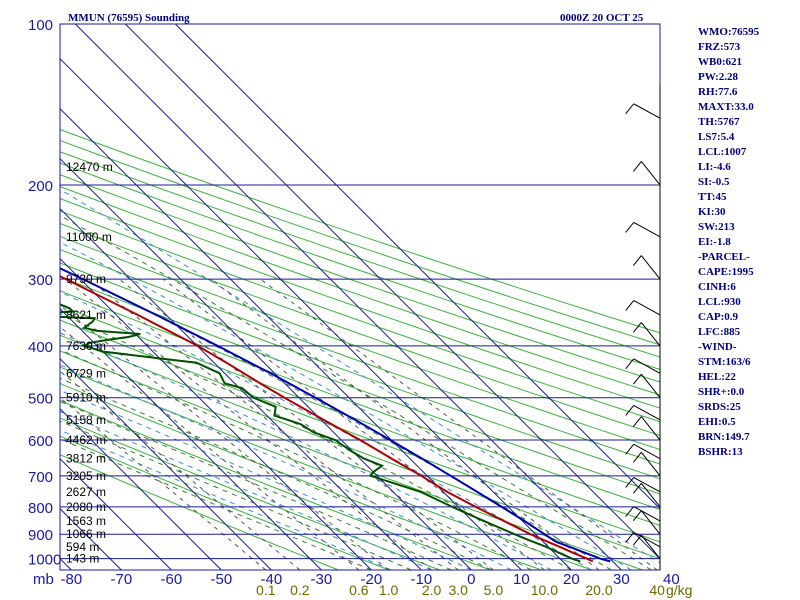 Image resolution: width=800 pixels, height=600 pixels. I want to click on pressure-tick-label: 600, so click(40, 441).